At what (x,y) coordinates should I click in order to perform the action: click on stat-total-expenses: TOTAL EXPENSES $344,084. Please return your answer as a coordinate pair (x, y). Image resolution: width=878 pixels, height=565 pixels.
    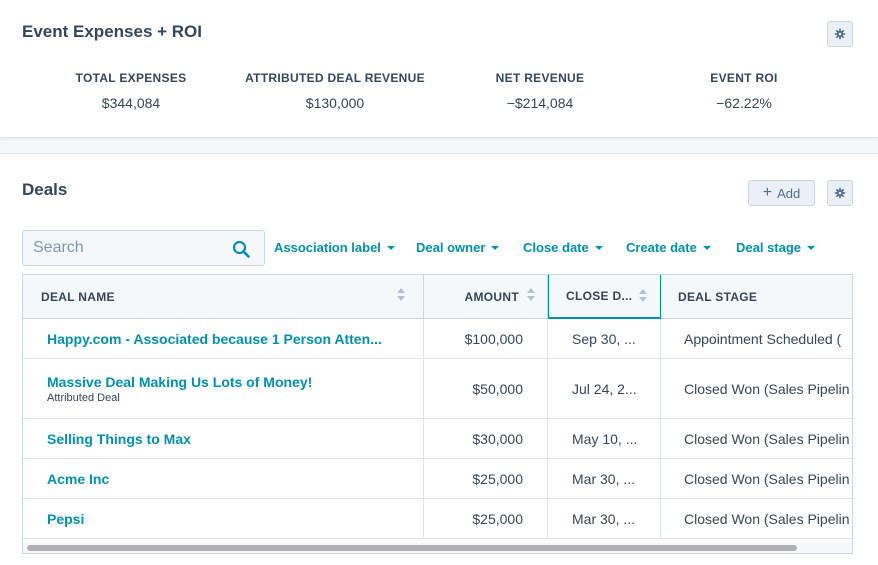
    Looking at the image, I should click on (131, 91).